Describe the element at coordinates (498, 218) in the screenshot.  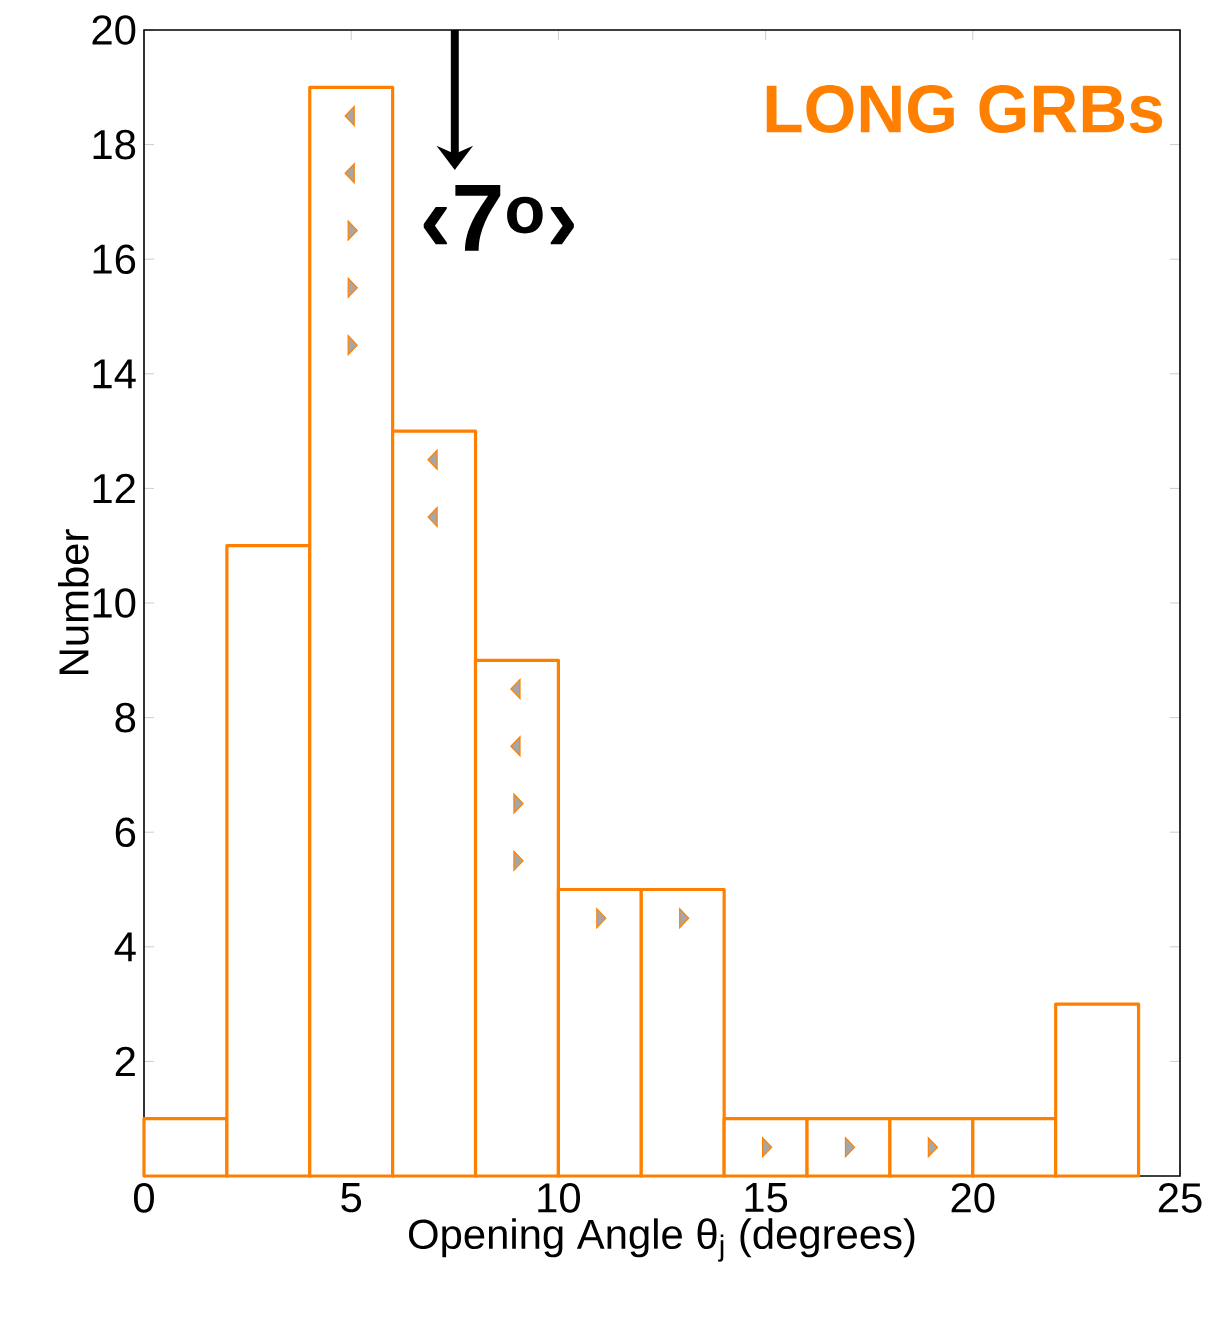
I see `ref-line-label: ‹7$^{o}$›` at that location.